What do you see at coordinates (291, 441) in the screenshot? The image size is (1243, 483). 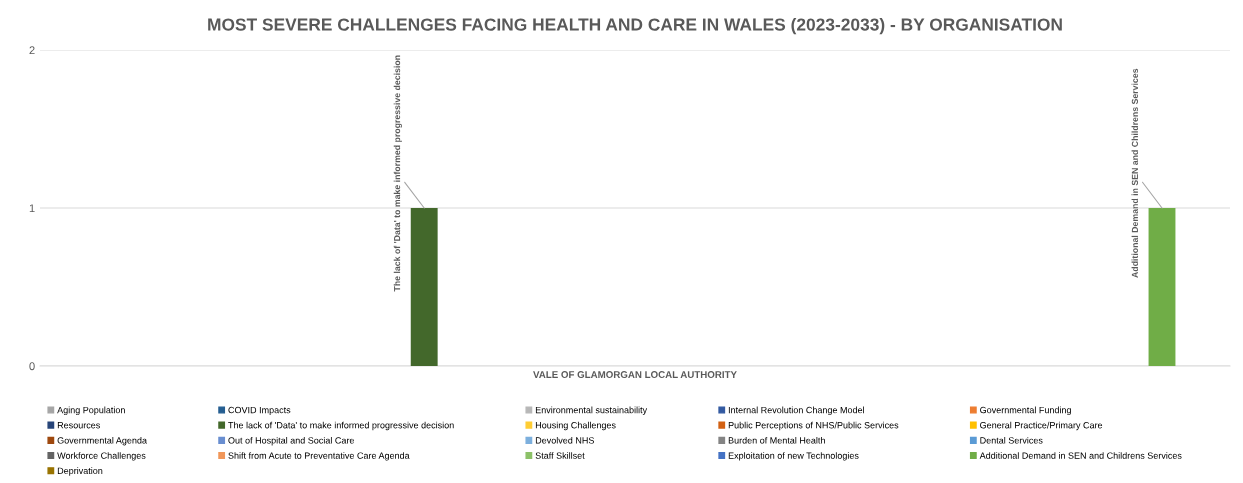 I see `legend-label: Out of Hospital and Social Care` at bounding box center [291, 441].